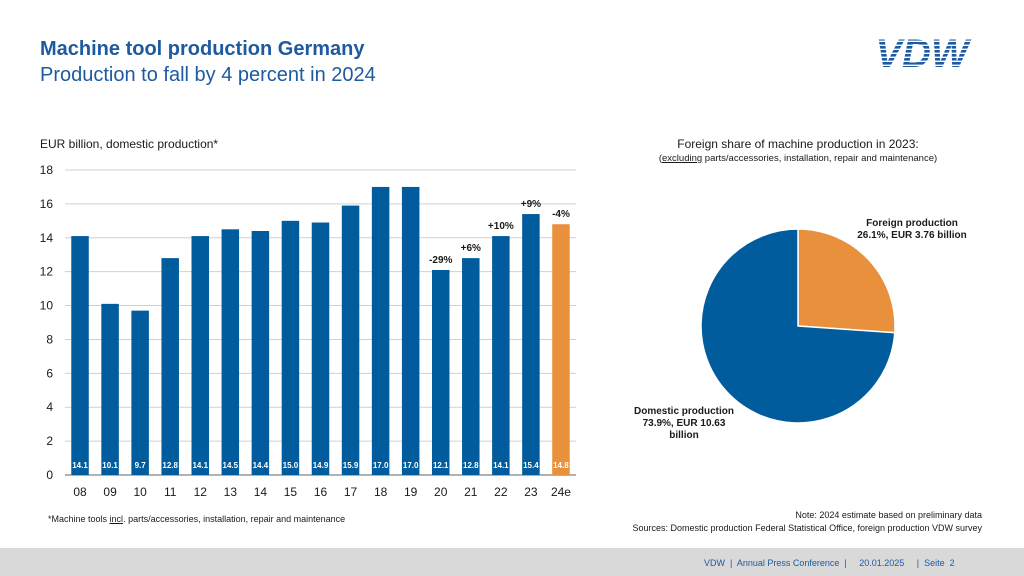 The width and height of the screenshot is (1024, 576). I want to click on x-tick-label: 18, so click(381, 492).